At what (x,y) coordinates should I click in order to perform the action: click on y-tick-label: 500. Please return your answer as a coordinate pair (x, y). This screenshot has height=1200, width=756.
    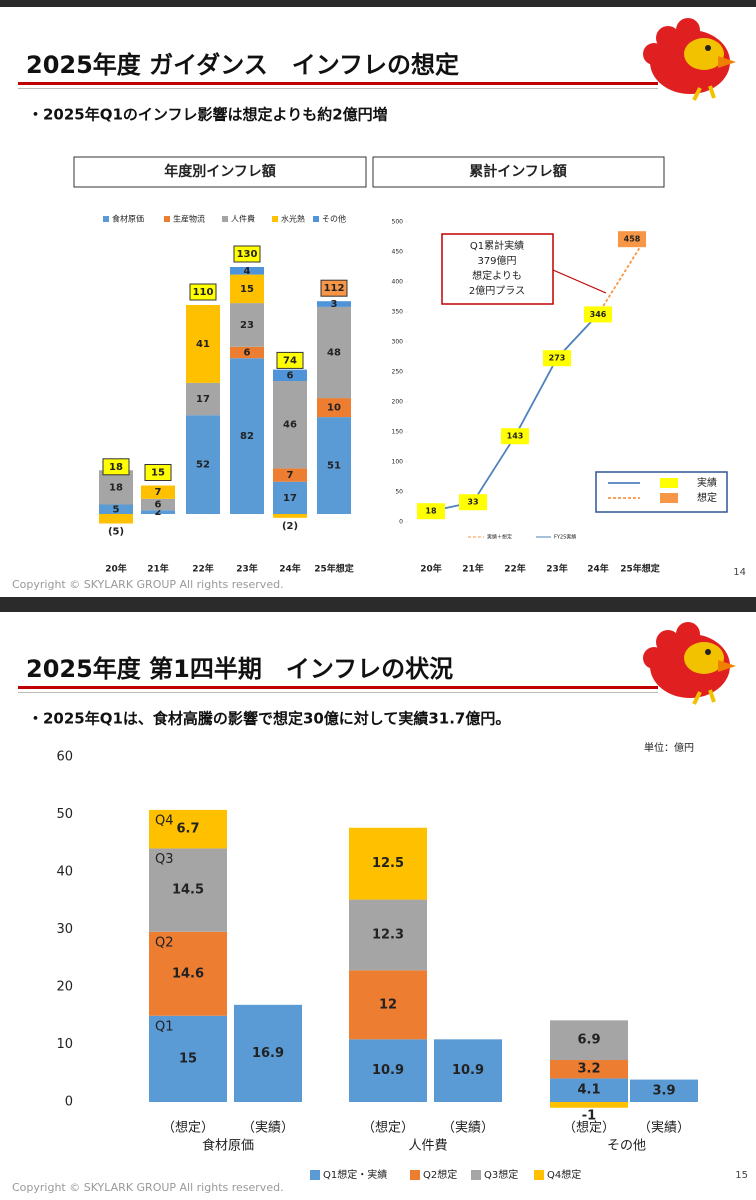
    Looking at the image, I should click on (398, 222).